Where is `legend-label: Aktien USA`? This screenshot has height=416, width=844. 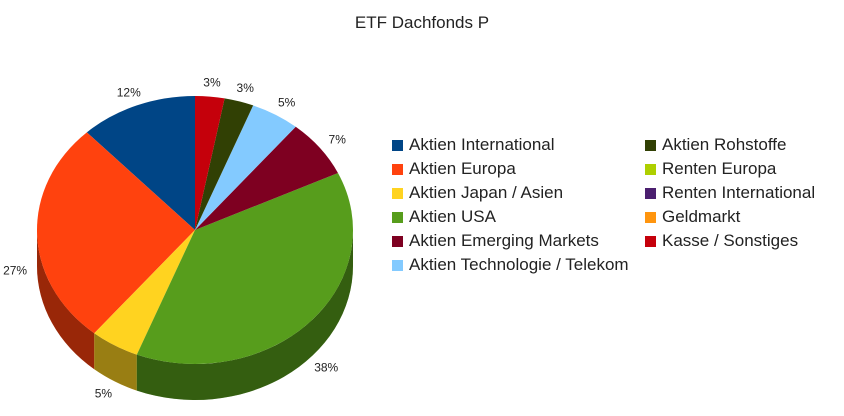 legend-label: Aktien USA is located at coordinates (452, 216).